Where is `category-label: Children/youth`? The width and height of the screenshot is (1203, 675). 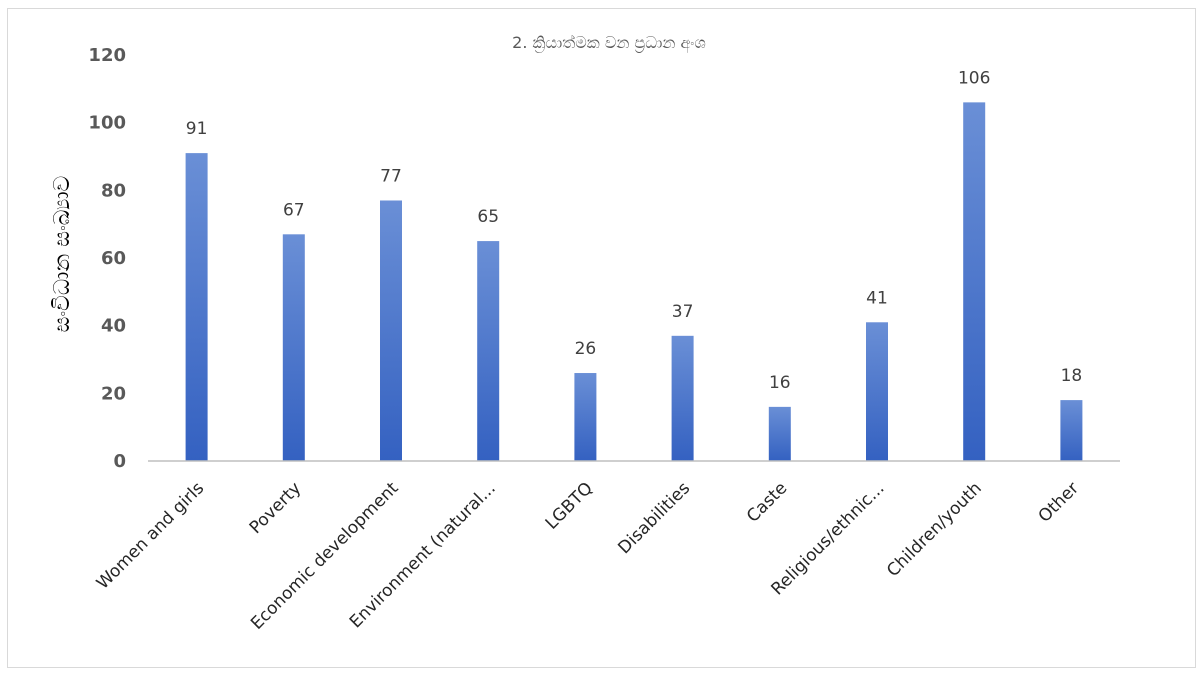 category-label: Children/youth is located at coordinates (934, 529).